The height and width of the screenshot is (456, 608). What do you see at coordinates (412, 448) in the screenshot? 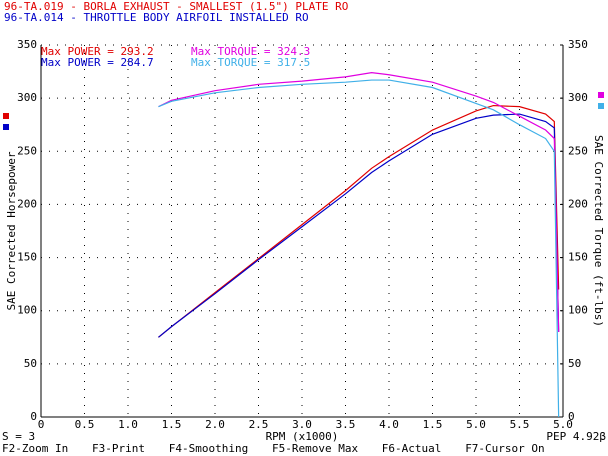
I see `function-key: F6-Actual` at bounding box center [412, 448].